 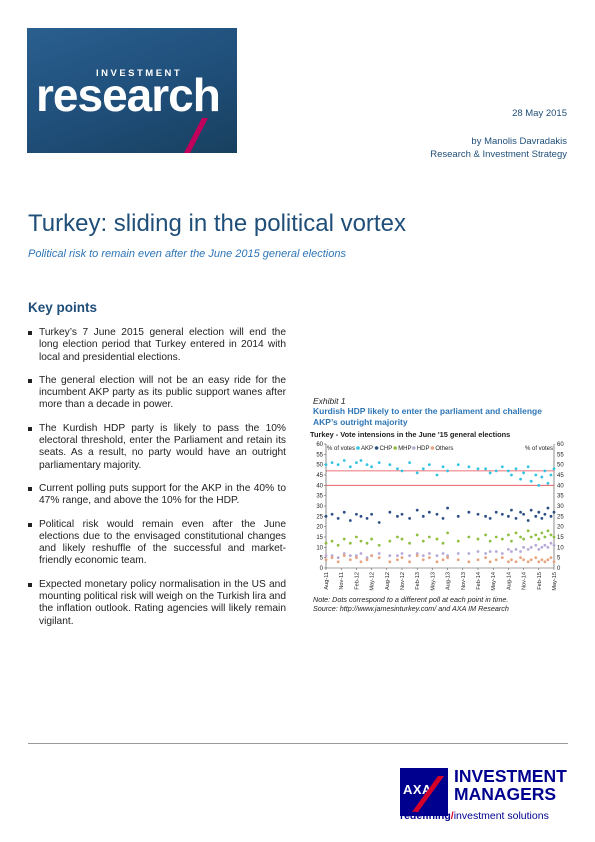 I want to click on y-tick-label-right: 50, so click(x=560, y=466).